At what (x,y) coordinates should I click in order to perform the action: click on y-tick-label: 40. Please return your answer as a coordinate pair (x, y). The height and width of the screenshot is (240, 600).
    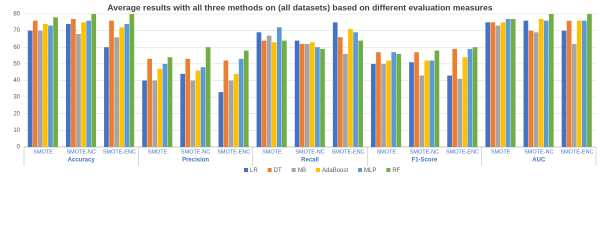
    Looking at the image, I should click on (16, 81).